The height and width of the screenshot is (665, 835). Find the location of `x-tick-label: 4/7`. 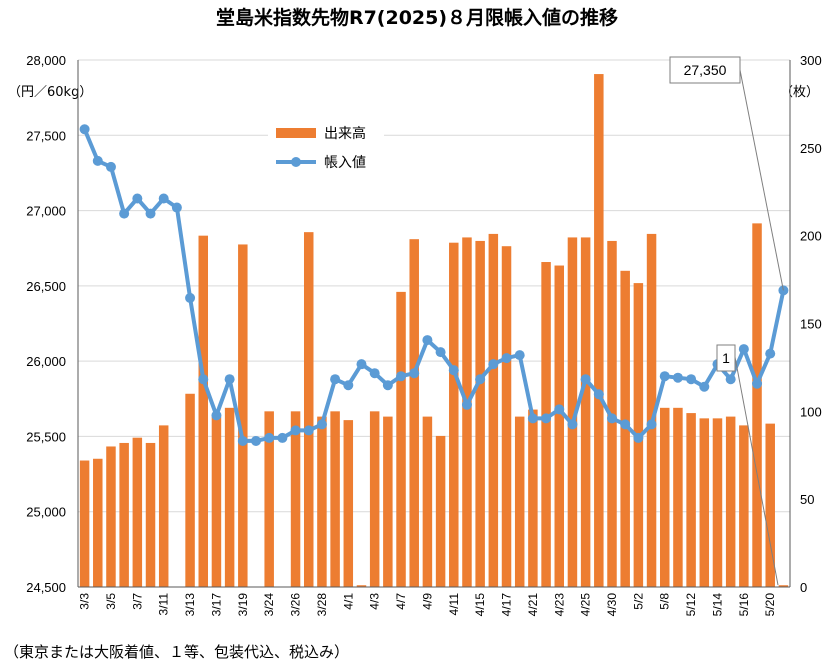

x-tick-label: 4/7 is located at coordinates (401, 601).